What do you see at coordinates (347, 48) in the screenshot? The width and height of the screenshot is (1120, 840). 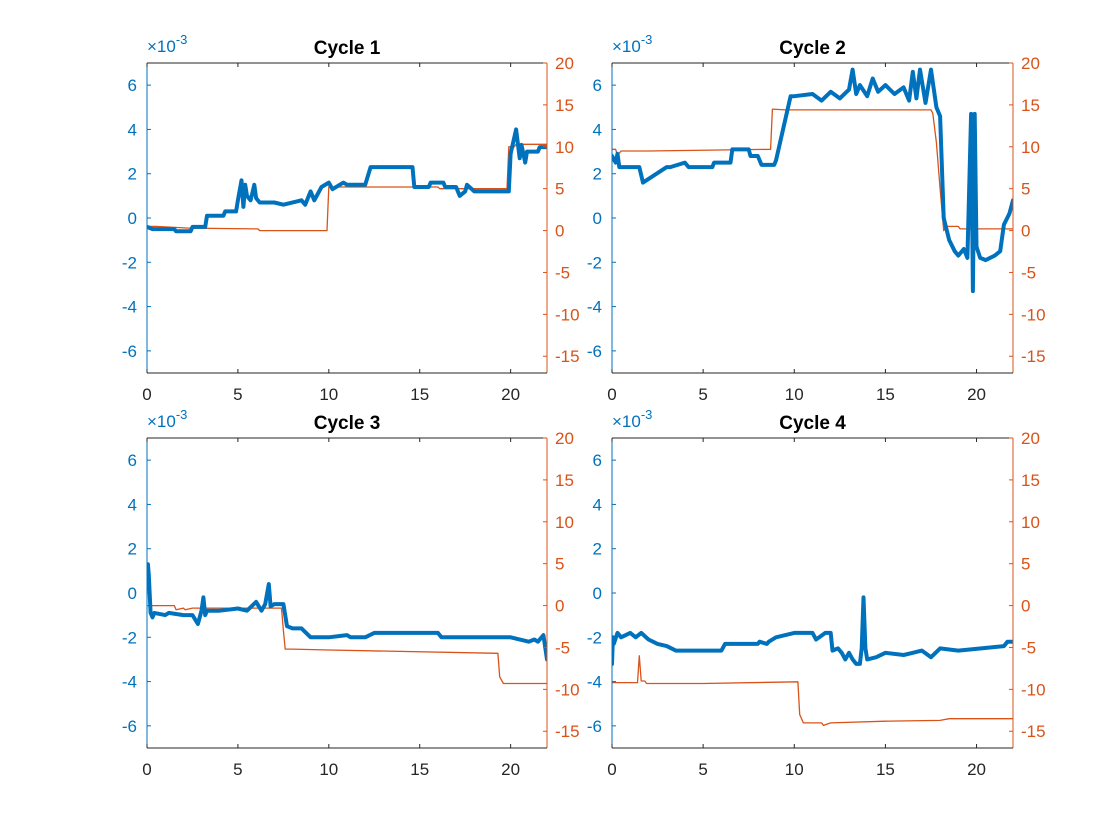 I see `chart-title: Cycle 1` at bounding box center [347, 48].